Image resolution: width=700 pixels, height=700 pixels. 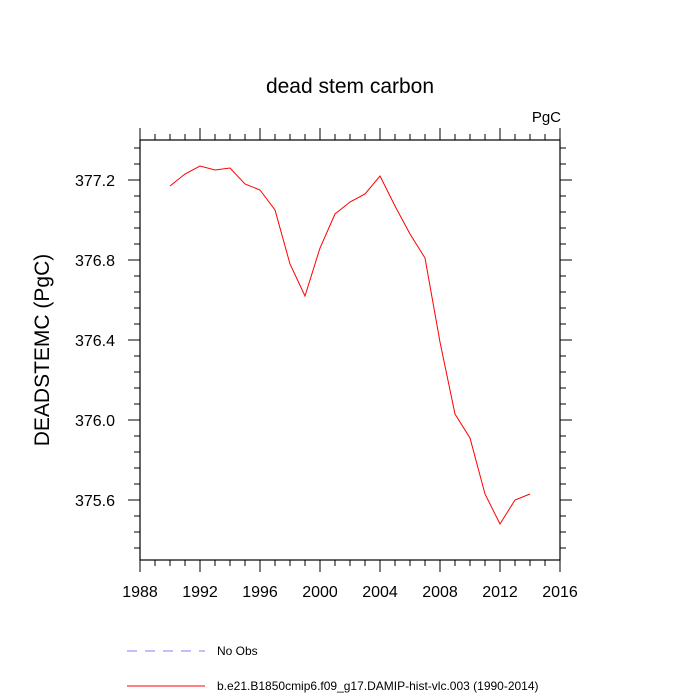 I want to click on y-axis-label: DEADSTEMC (PgC), so click(x=42, y=350).